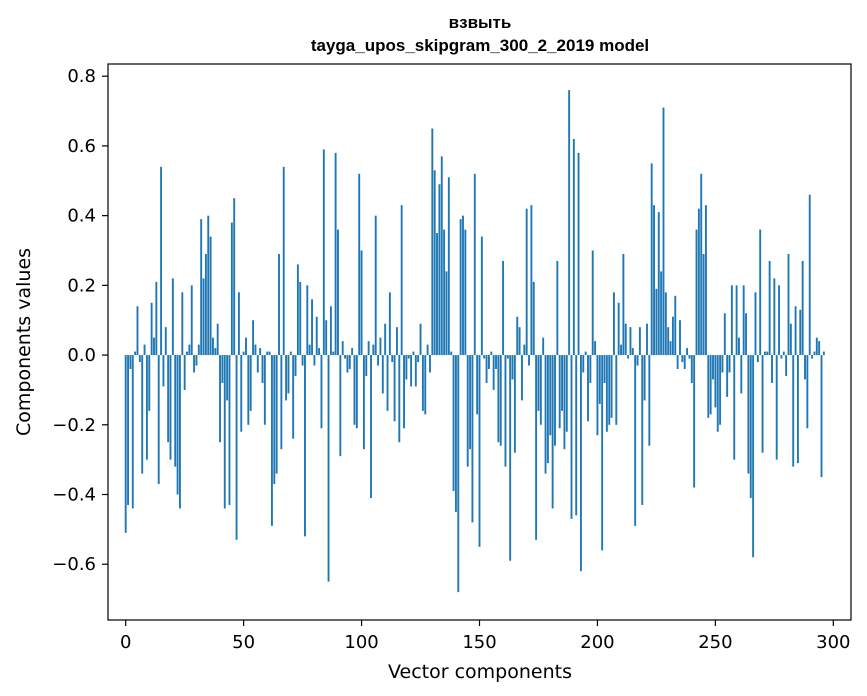 The image size is (867, 696). What do you see at coordinates (480, 22) in the screenshot?
I see `chart-title: взвыть` at bounding box center [480, 22].